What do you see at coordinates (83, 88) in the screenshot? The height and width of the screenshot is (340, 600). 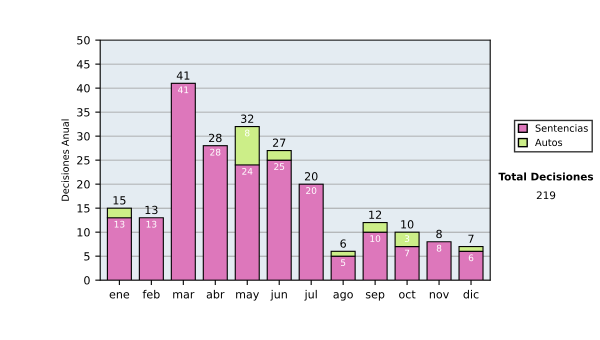 I see `y-tick-label: 40` at bounding box center [83, 88].